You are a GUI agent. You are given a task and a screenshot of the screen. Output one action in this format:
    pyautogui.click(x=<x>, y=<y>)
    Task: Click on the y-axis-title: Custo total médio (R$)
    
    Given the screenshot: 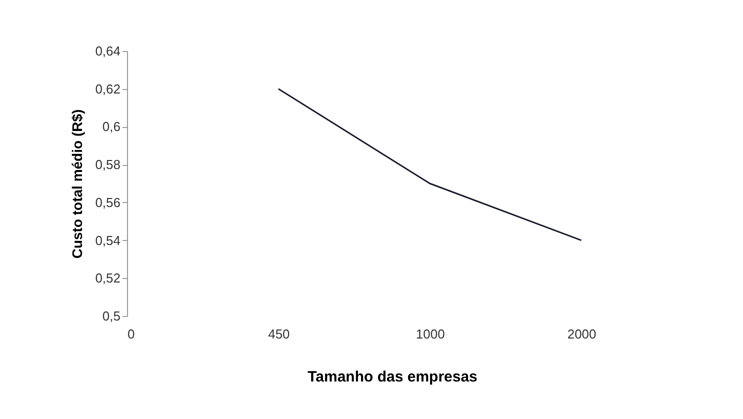 What is the action you would take?
    pyautogui.click(x=77, y=184)
    